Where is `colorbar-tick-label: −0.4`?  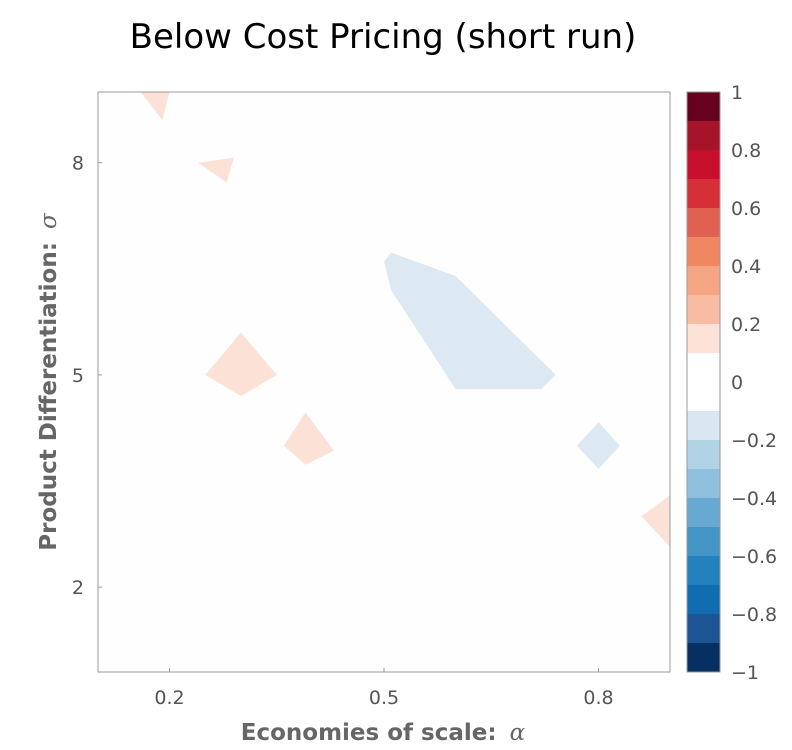
colorbar-tick-label: −0.4 is located at coordinates (754, 499).